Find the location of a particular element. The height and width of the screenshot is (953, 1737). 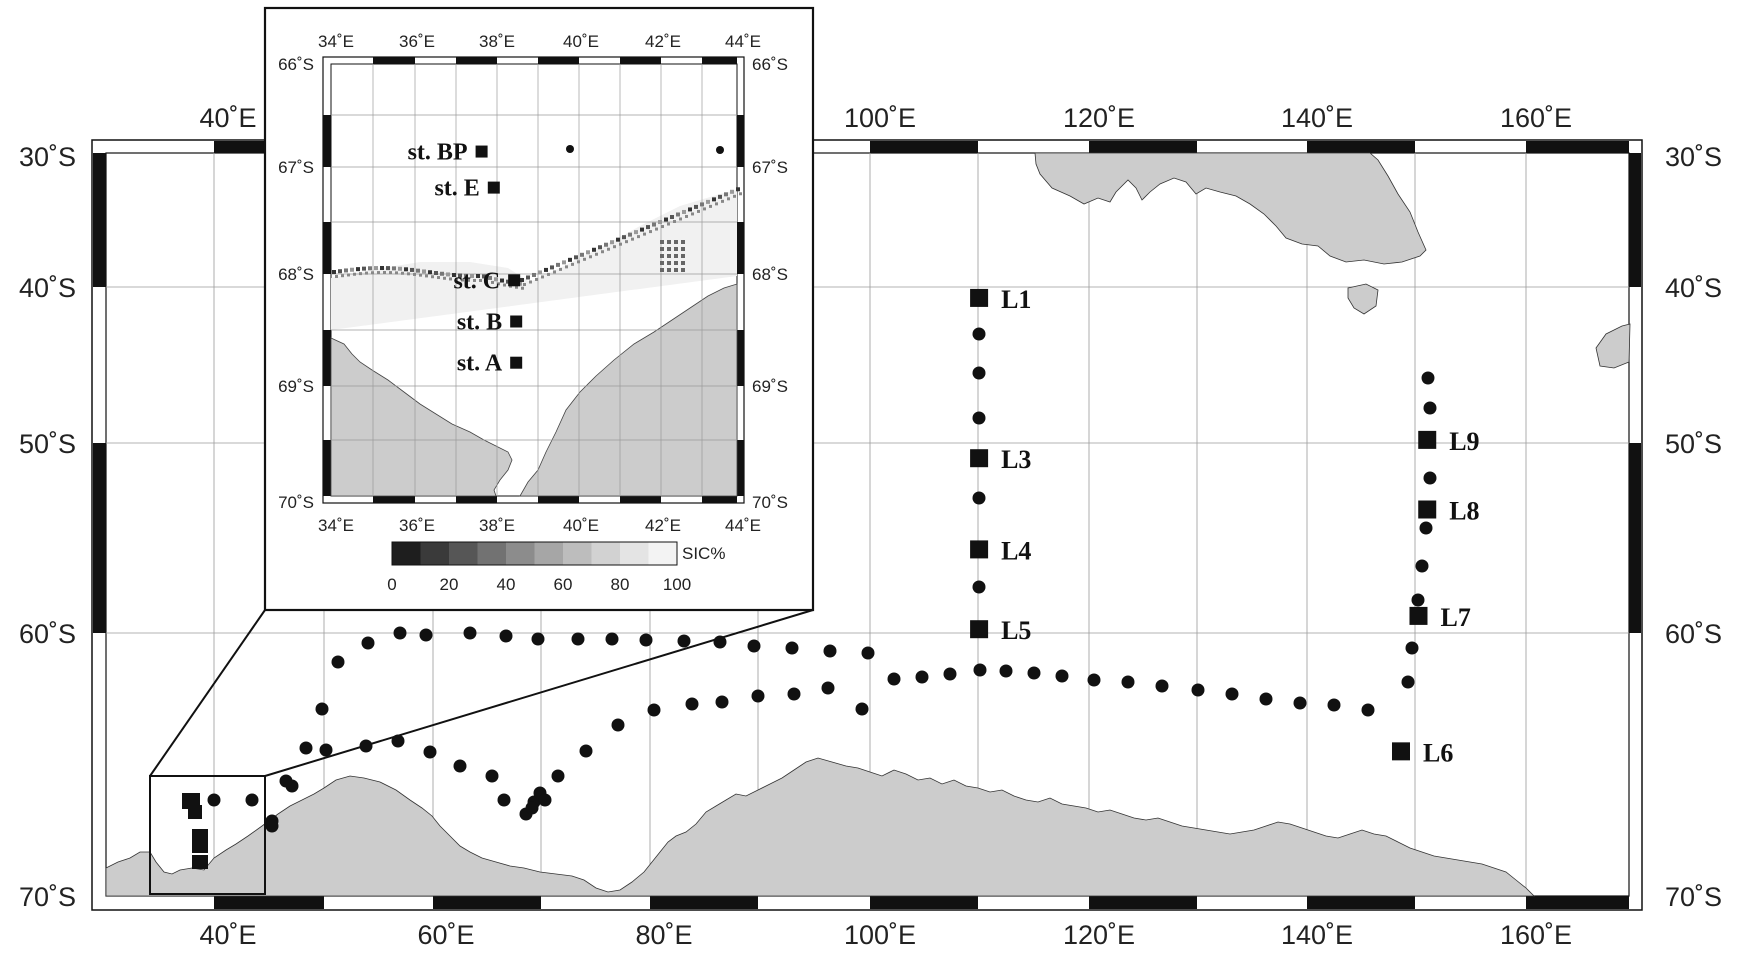

lon-label-140-bottom: 140˚E is located at coordinates (1317, 935).